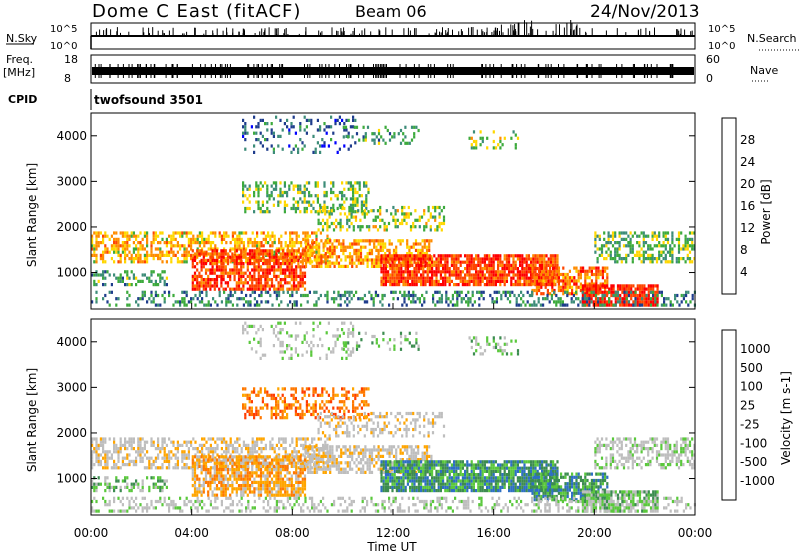  What do you see at coordinates (772, 38) in the screenshot?
I see `nsearch-label: N.Search` at bounding box center [772, 38].